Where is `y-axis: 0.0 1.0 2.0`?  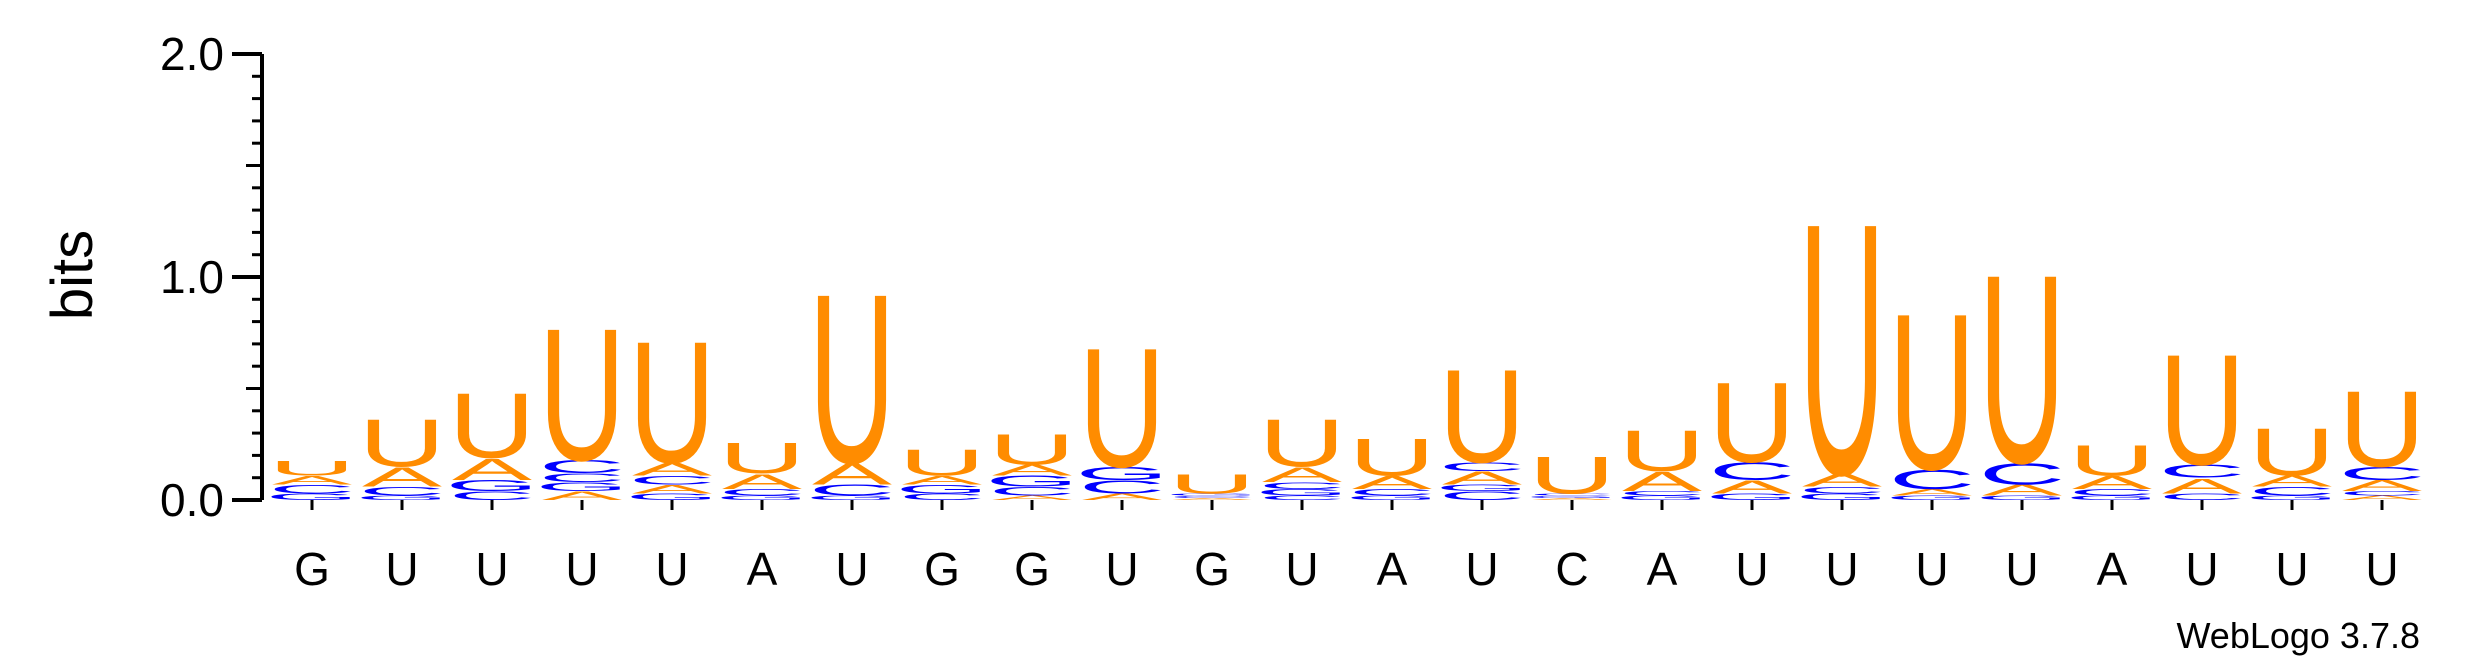 y-axis: 0.0 1.0 2.0 is located at coordinates (212, 277).